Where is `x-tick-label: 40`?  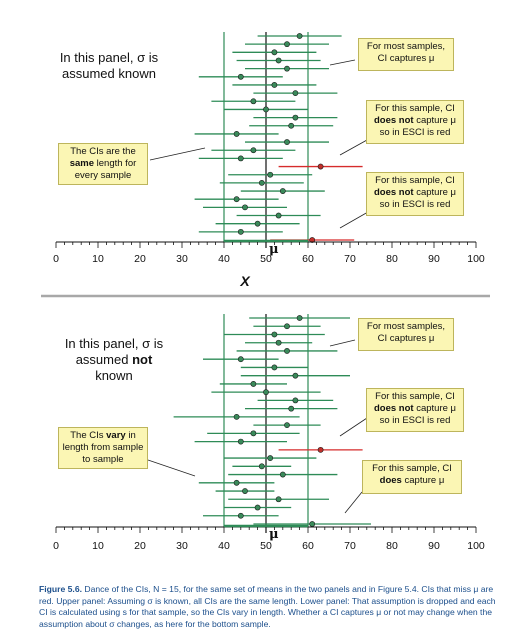
x-tick-label: 40 is located at coordinates (224, 546).